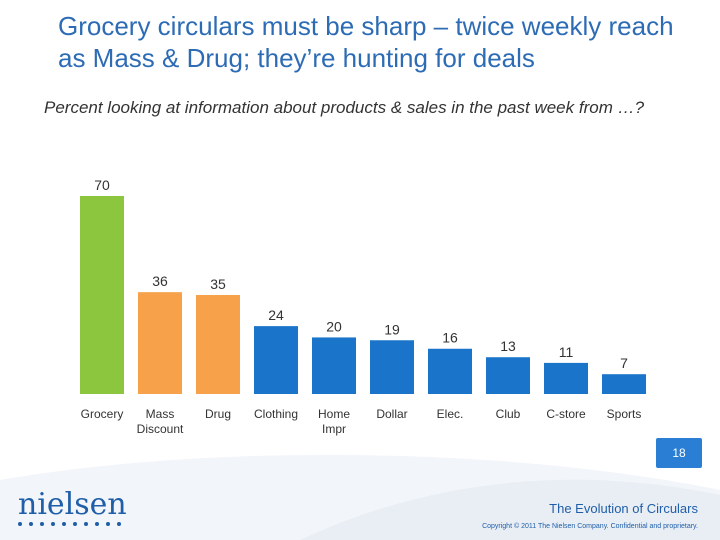 The height and width of the screenshot is (540, 720). Describe the element at coordinates (450, 338) in the screenshot. I see `value-label-elec: 16` at that location.